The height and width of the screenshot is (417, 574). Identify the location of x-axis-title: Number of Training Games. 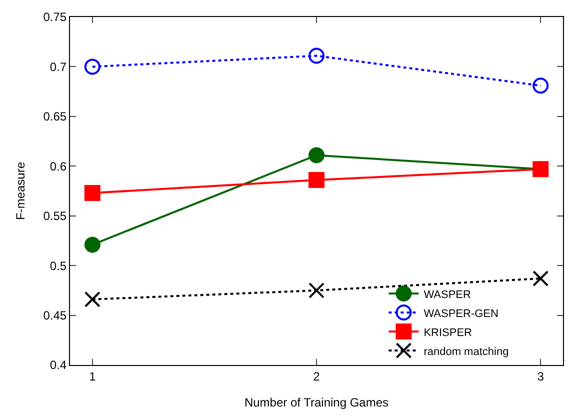
(316, 402).